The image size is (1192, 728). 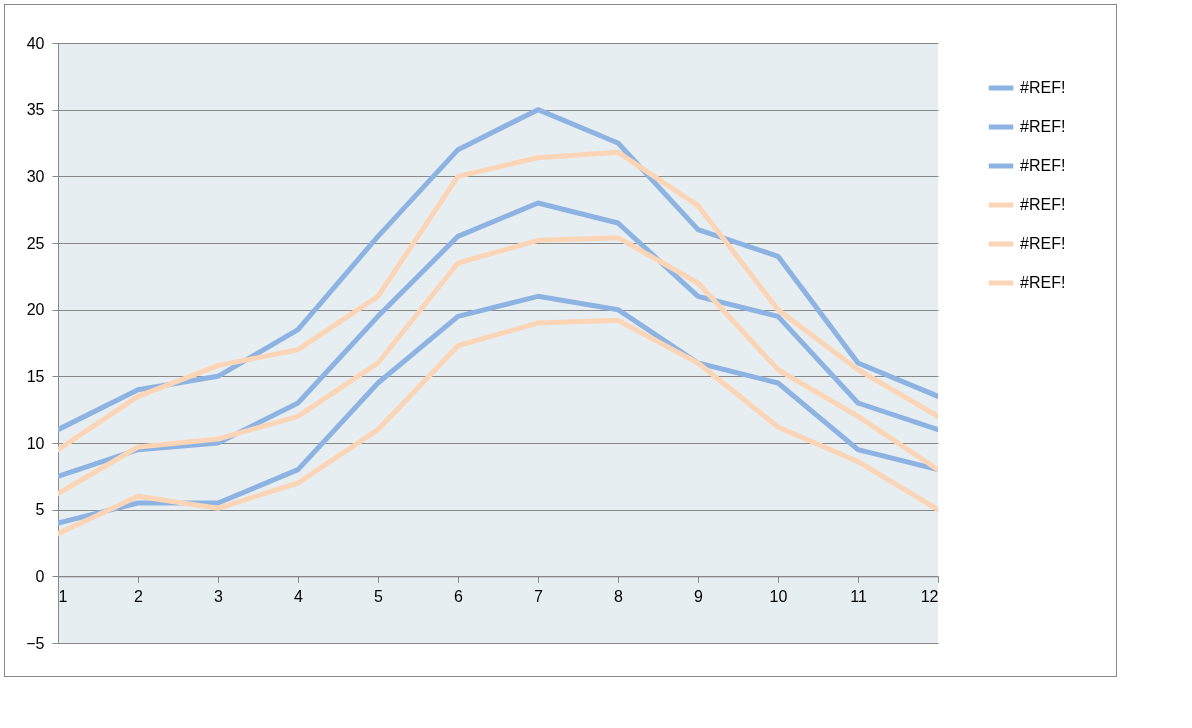 What do you see at coordinates (35, 243) in the screenshot?
I see `y-tick-label: 25` at bounding box center [35, 243].